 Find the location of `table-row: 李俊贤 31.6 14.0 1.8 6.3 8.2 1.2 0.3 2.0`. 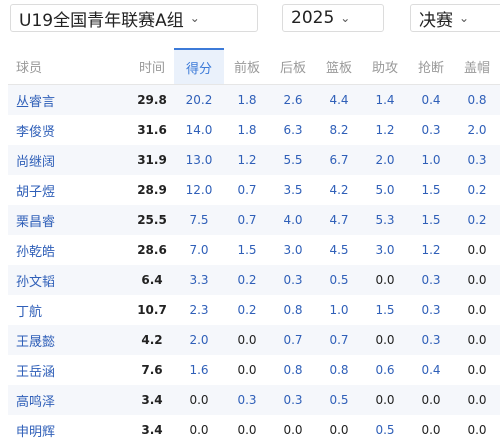

table-row: 李俊贤 31.6 14.0 1.8 6.3 8.2 1.2 0.3 2.0 is located at coordinates (254, 130).